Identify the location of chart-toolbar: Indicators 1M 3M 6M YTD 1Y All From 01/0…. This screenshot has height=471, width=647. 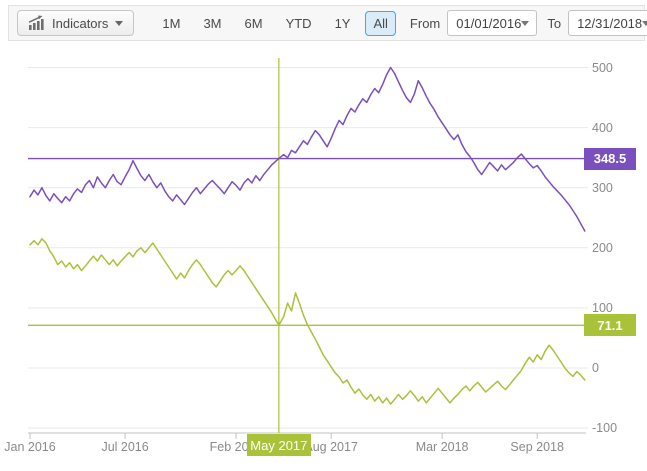
(327, 23).